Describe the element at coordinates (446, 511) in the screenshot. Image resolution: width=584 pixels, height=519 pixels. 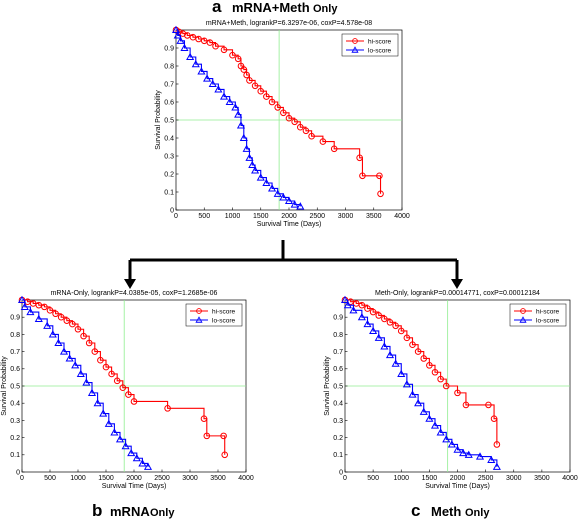
I see `panel-title-main-c: Meth` at that location.